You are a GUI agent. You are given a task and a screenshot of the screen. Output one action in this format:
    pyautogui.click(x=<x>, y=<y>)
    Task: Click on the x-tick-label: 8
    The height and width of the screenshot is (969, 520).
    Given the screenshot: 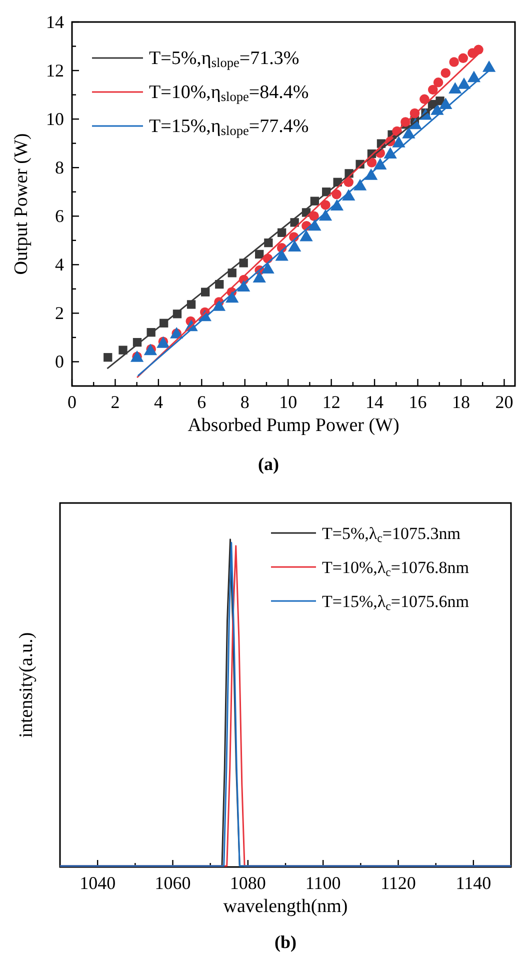 What is the action you would take?
    pyautogui.click(x=245, y=402)
    